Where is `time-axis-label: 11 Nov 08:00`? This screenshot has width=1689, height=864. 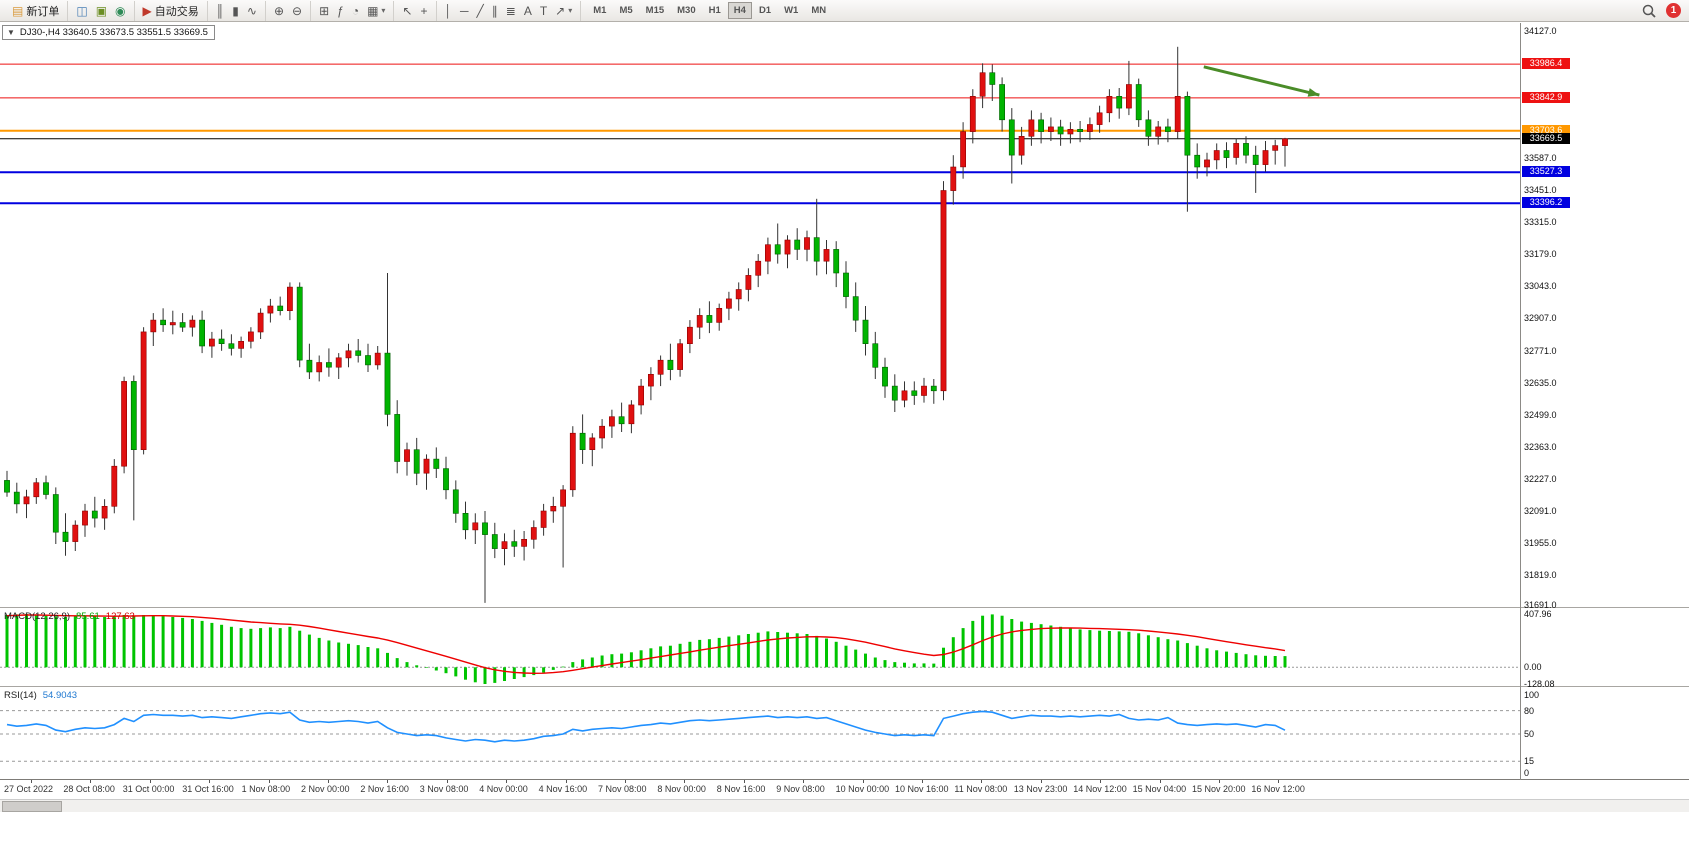
time-axis-label: 11 Nov 08:00 is located at coordinates (981, 789).